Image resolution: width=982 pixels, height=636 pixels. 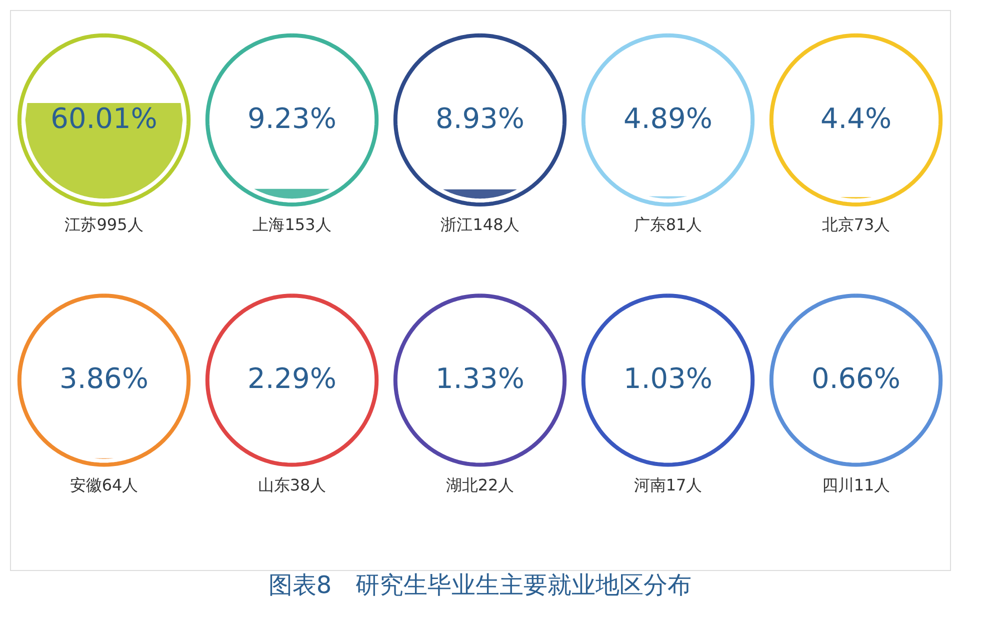 What do you see at coordinates (668, 118) in the screenshot?
I see `data-label: 4.89%` at bounding box center [668, 118].